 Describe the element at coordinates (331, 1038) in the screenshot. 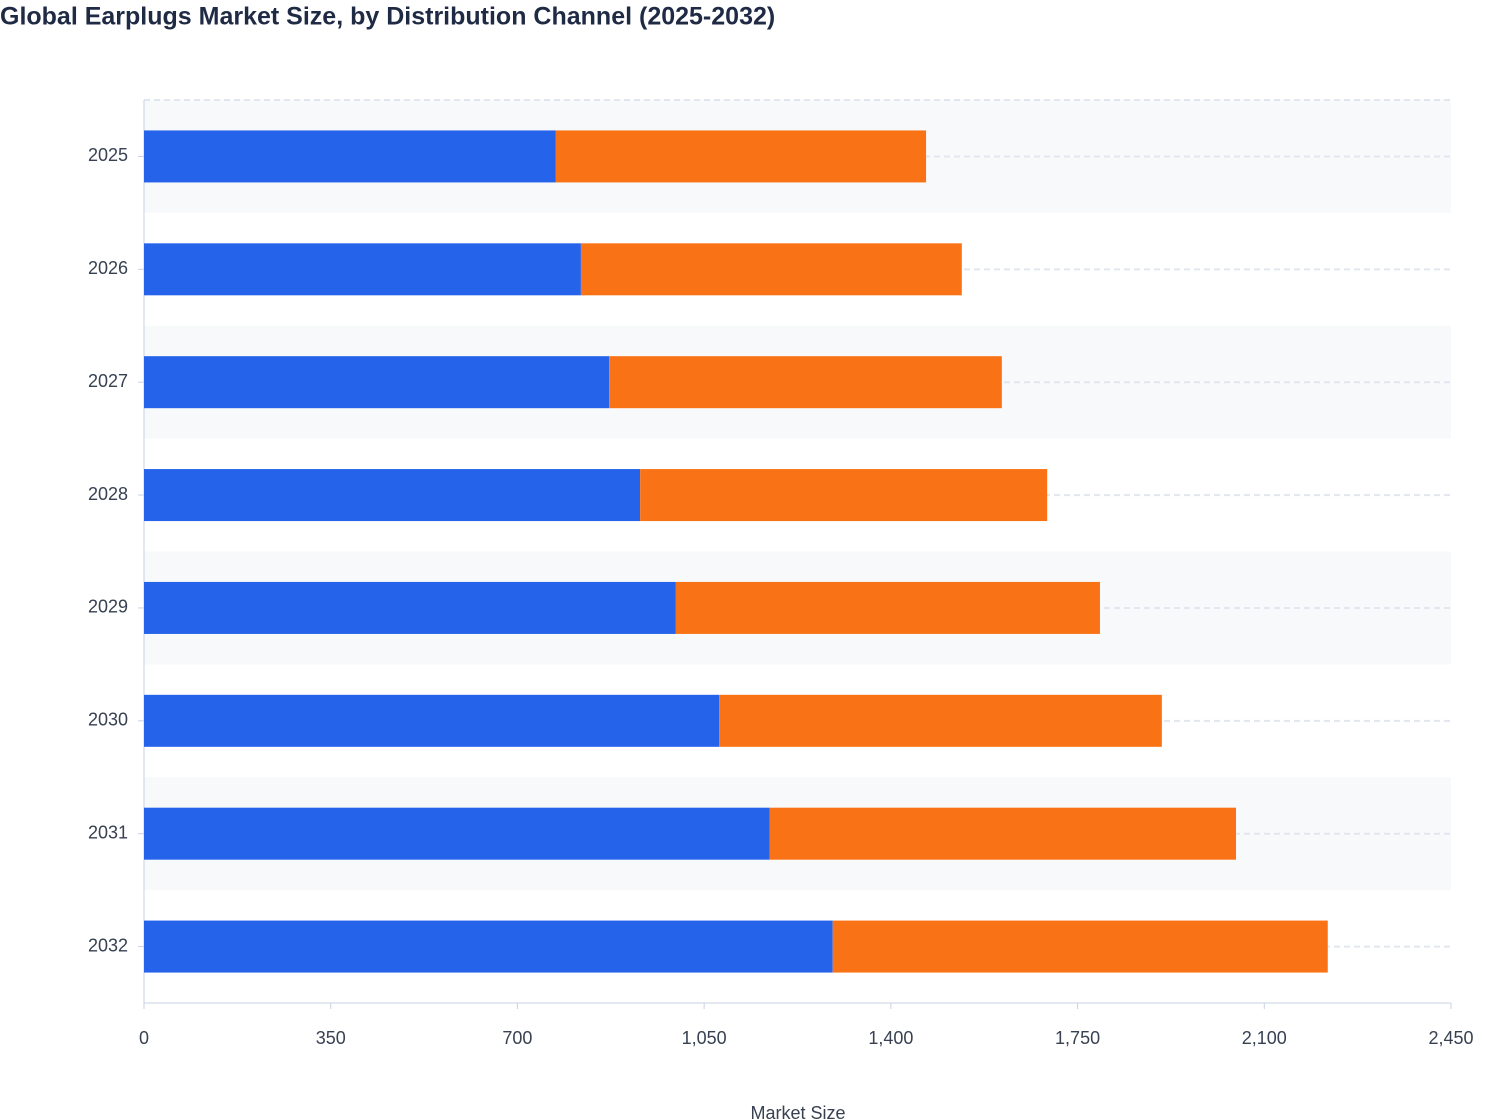

I see `x-tick-label: 350` at that location.